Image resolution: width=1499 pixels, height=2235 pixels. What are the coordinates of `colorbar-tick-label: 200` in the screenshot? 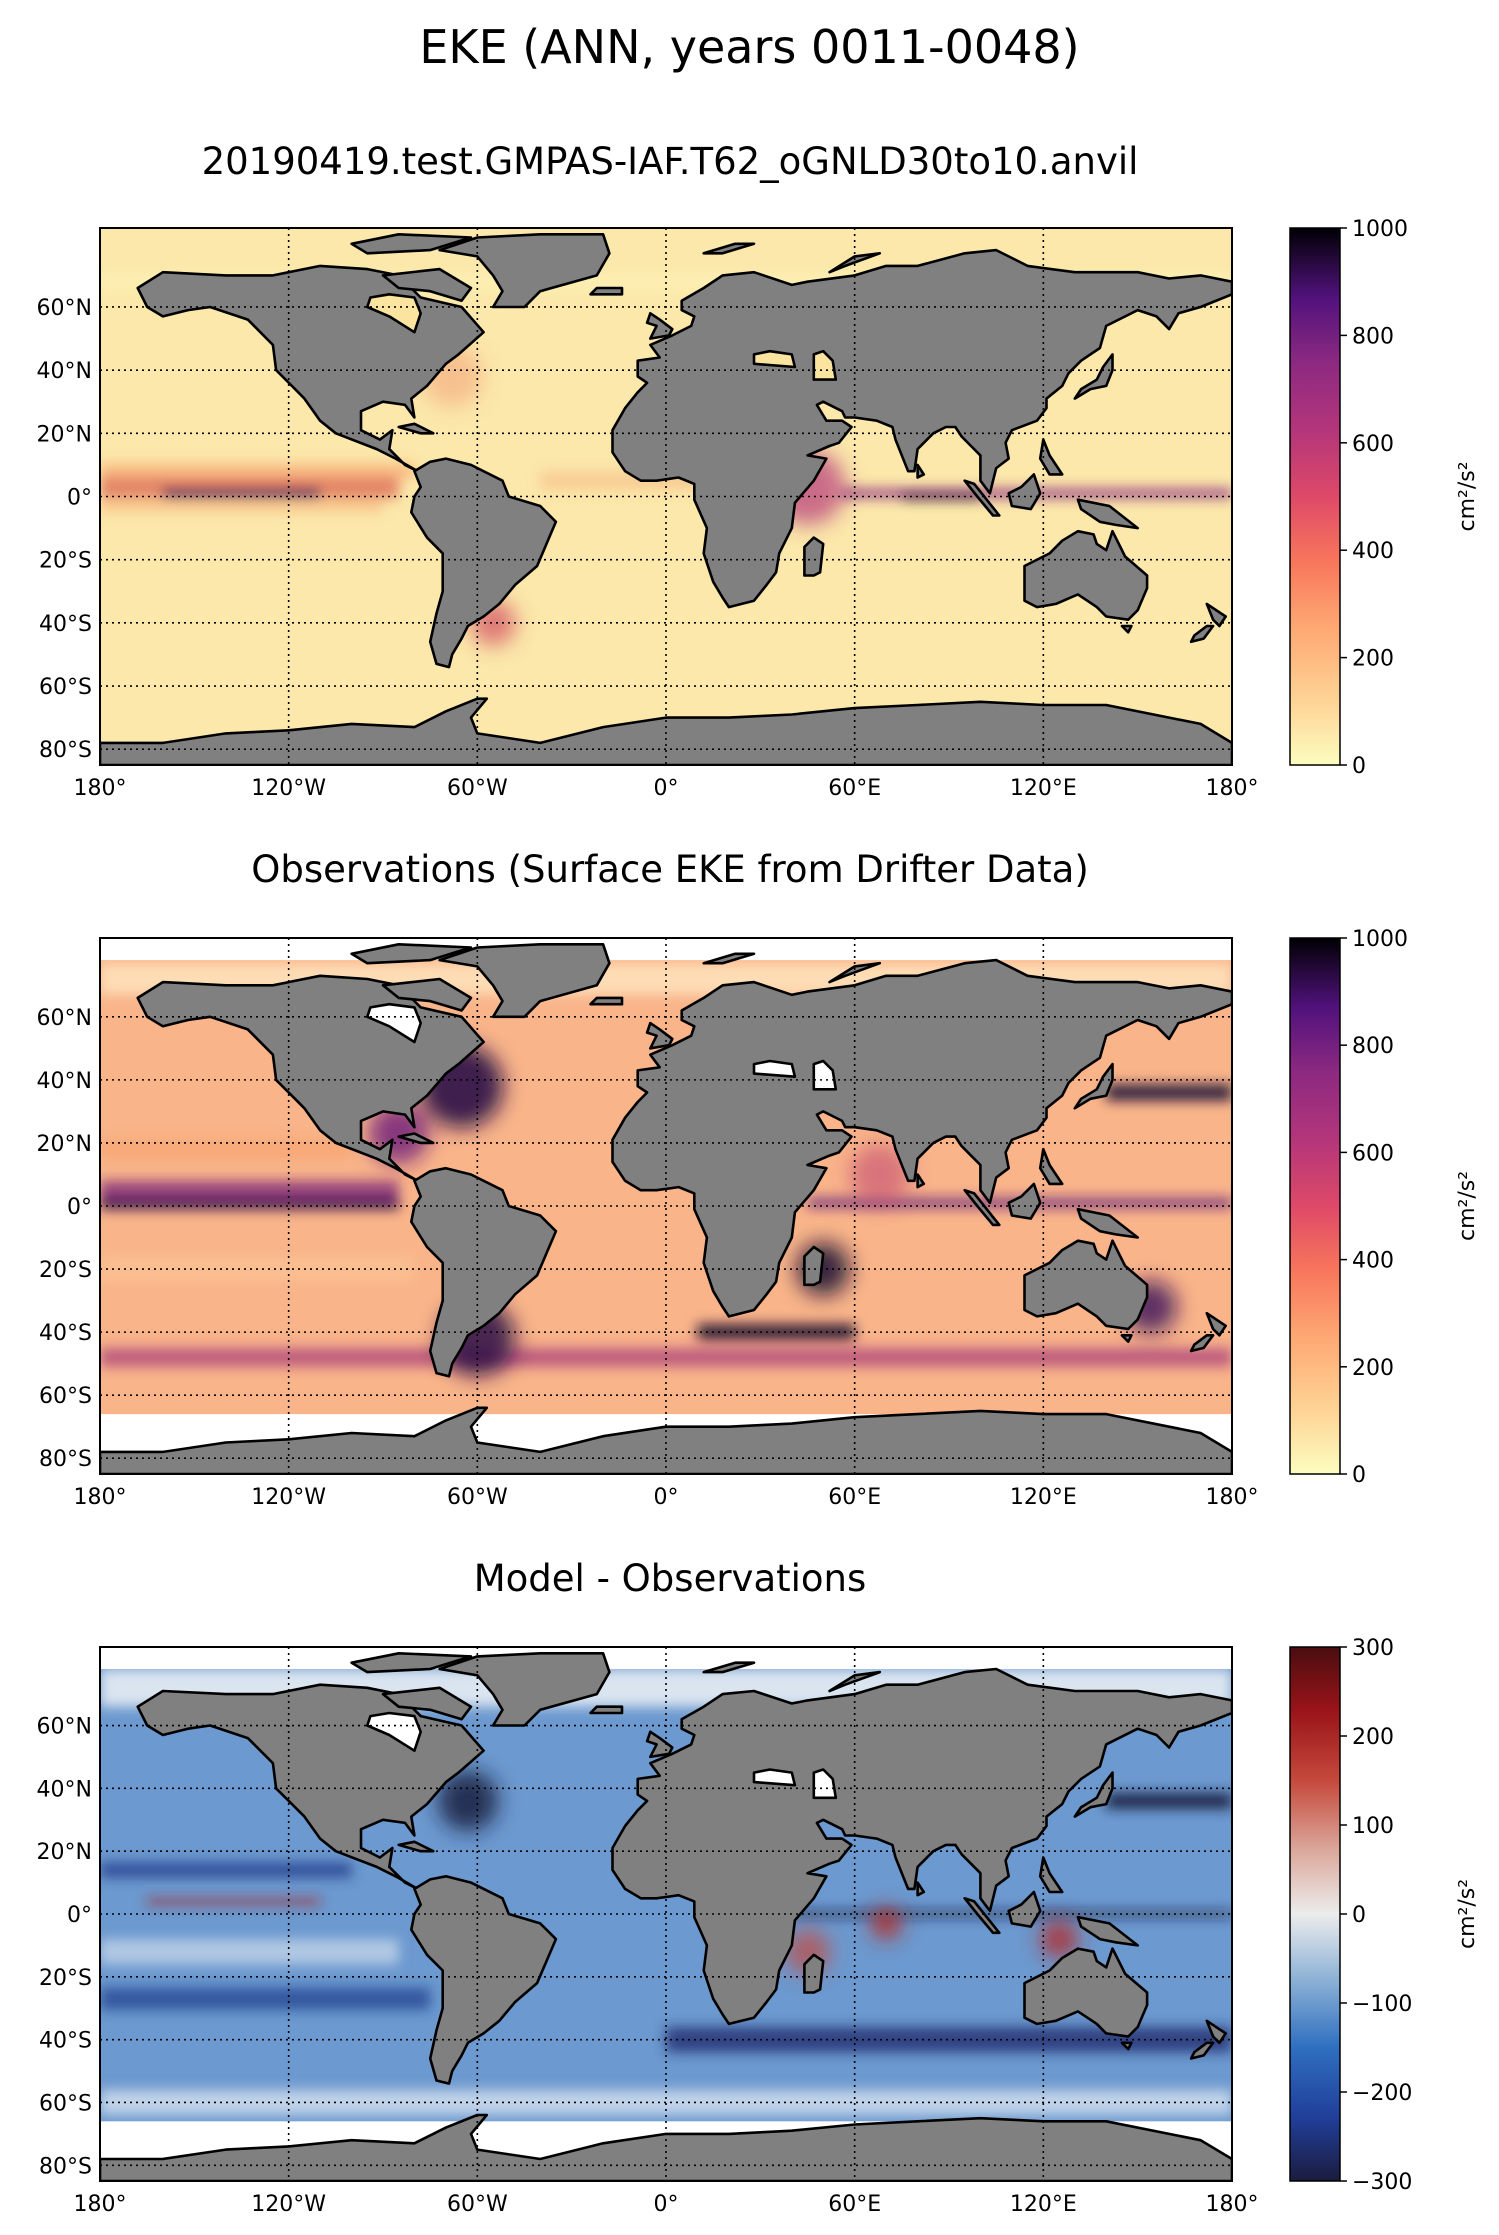 It's located at (1373, 659).